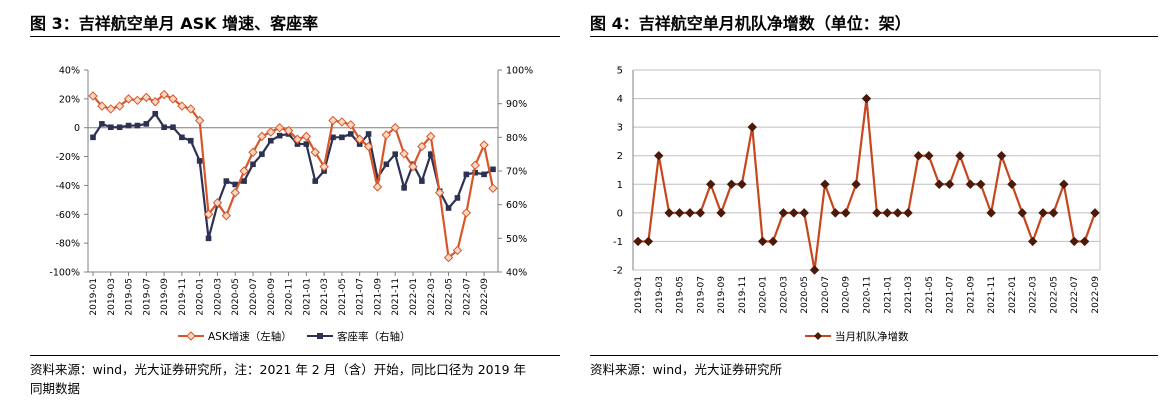 The width and height of the screenshot is (1164, 403). What do you see at coordinates (174, 23) in the screenshot?
I see `chart-title: 图 3：吉祥航空单月 ASK 增速、客座率` at bounding box center [174, 23].